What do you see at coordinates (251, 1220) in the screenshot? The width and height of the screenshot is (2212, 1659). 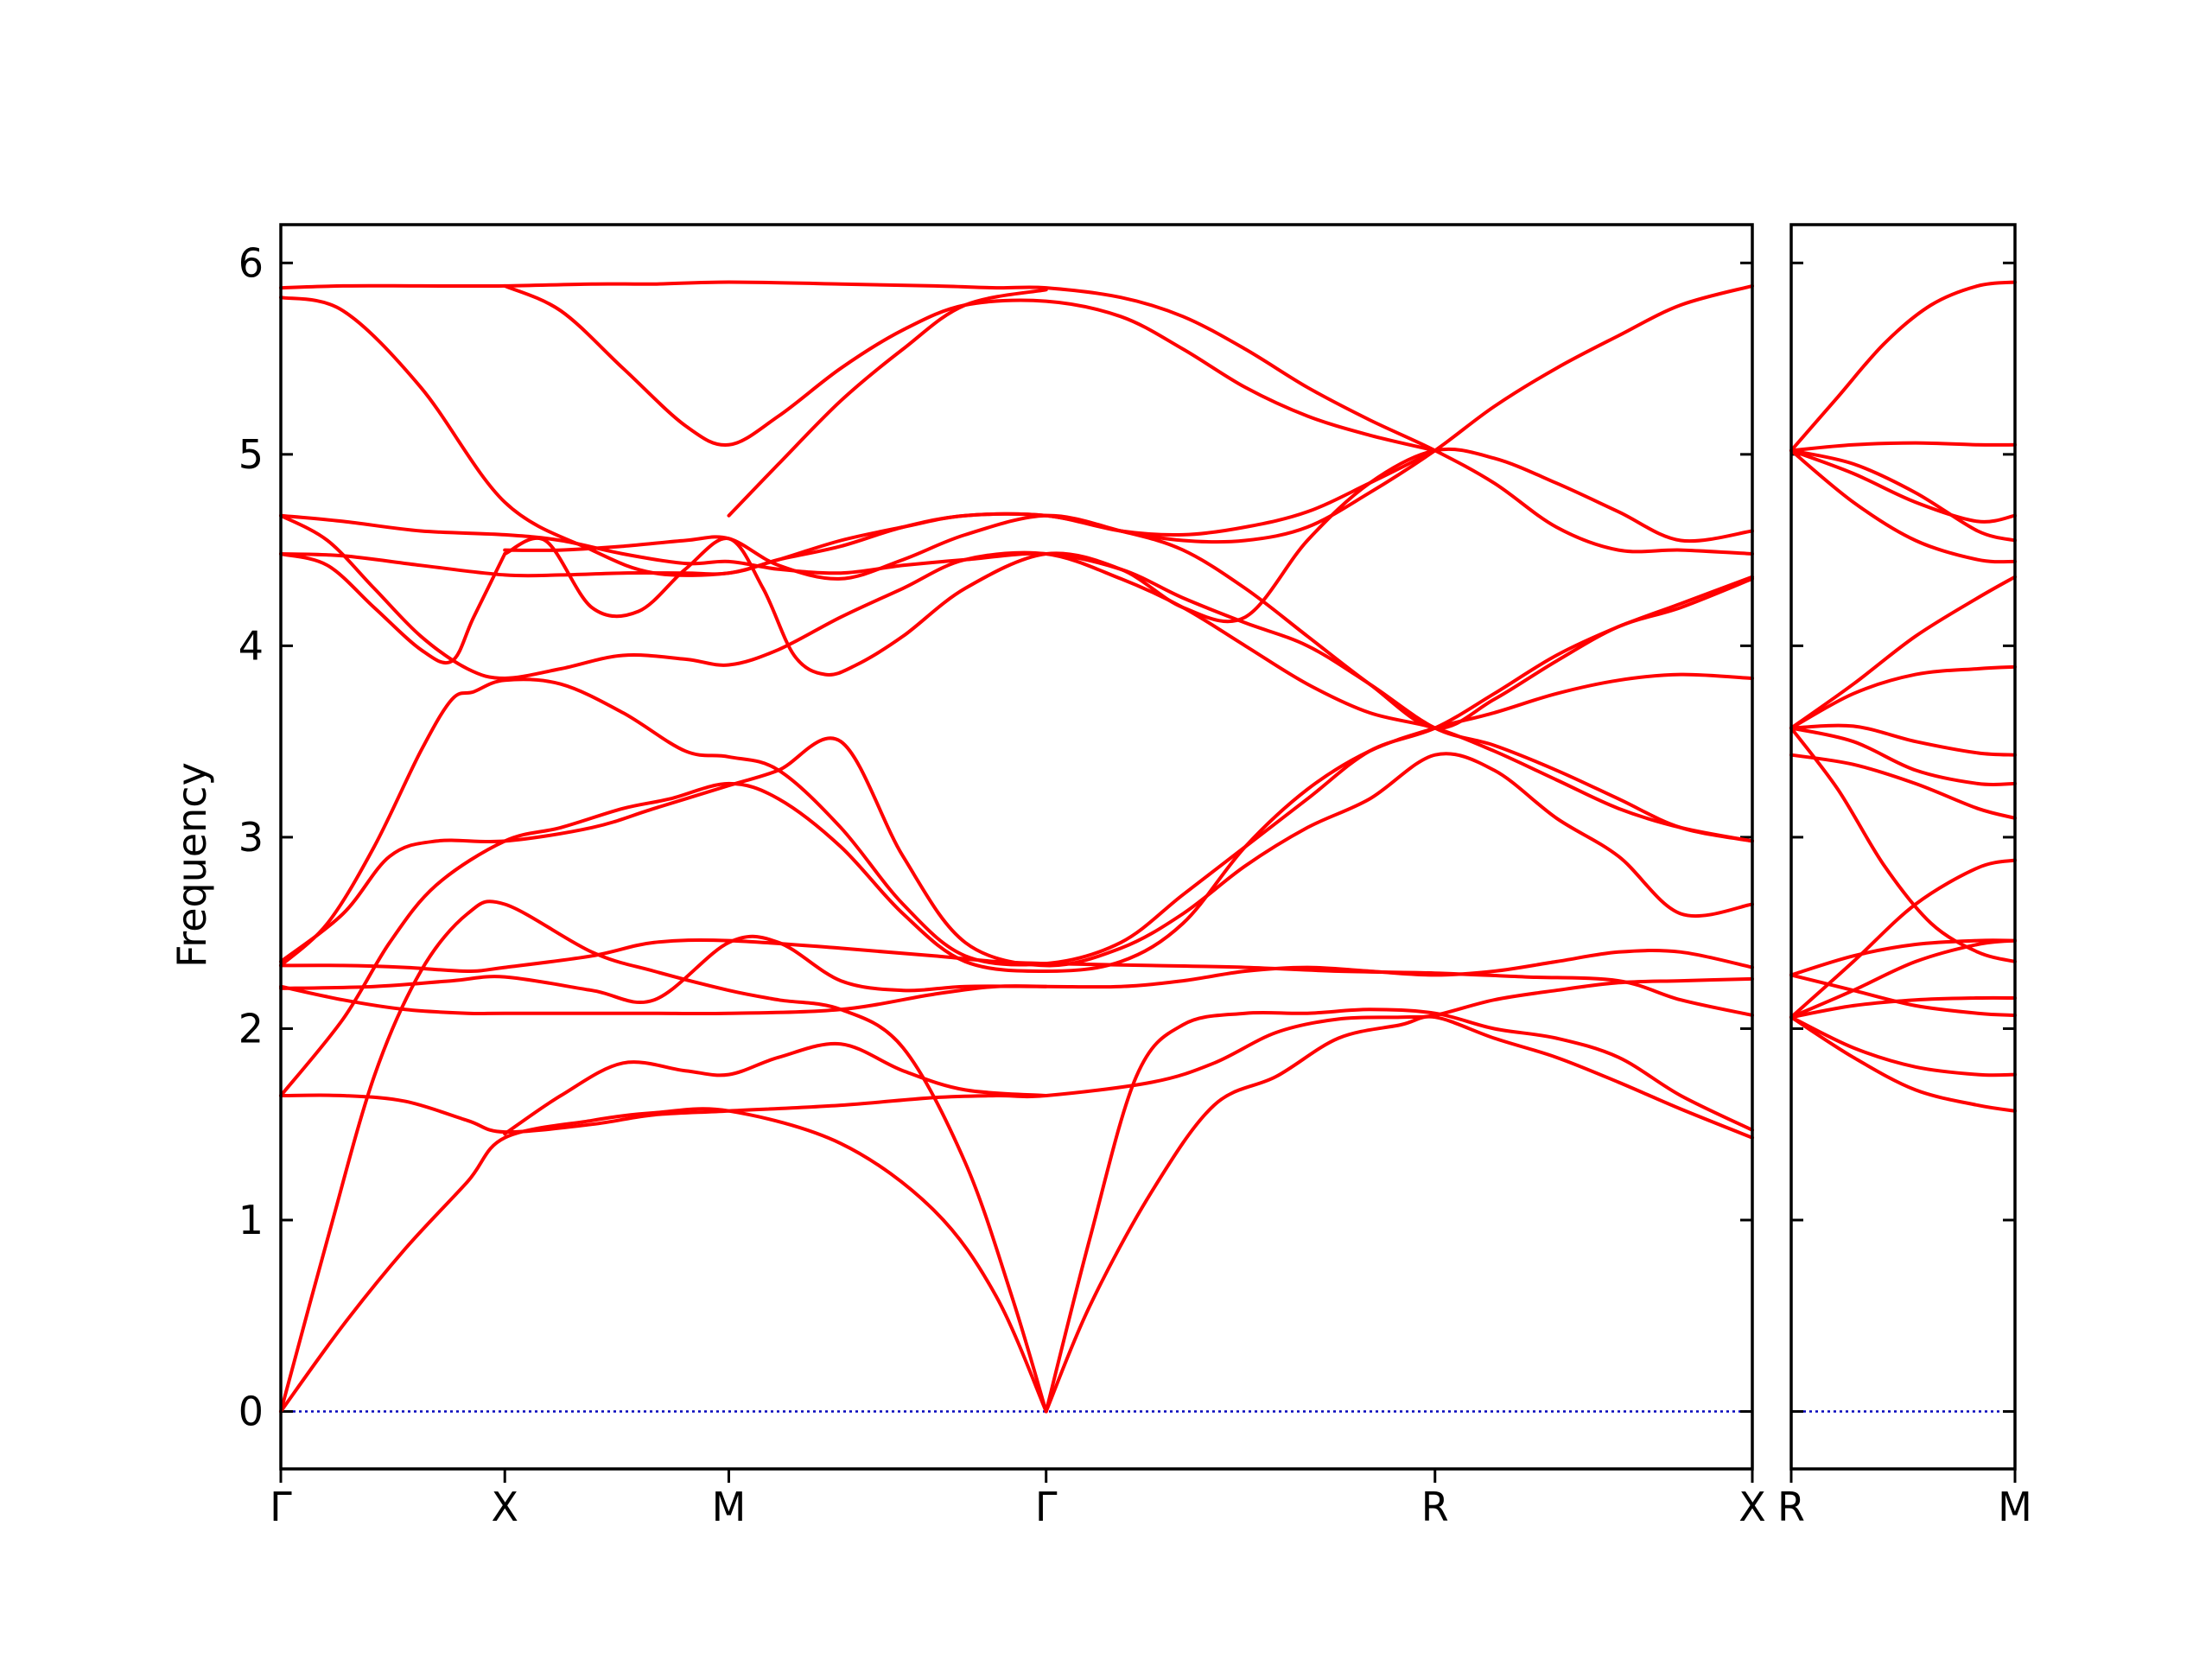 I see `y-tick-label: 1` at bounding box center [251, 1220].